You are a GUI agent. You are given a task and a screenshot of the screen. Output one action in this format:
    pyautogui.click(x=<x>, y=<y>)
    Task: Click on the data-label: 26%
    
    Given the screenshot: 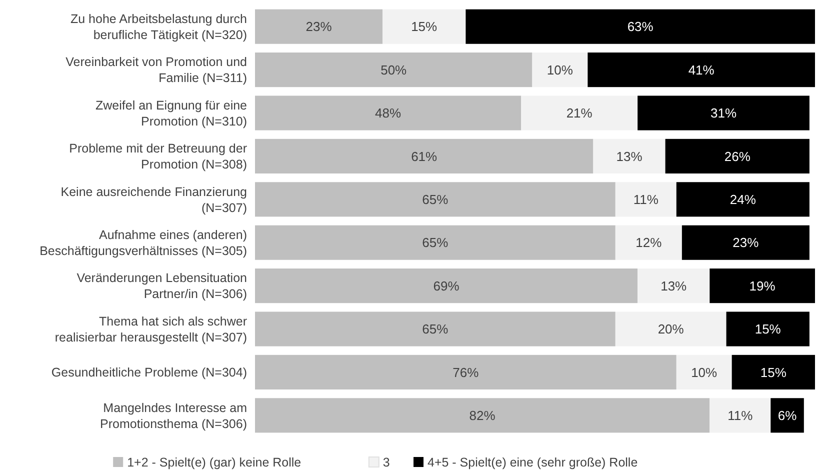 What is the action you would take?
    pyautogui.click(x=737, y=156)
    